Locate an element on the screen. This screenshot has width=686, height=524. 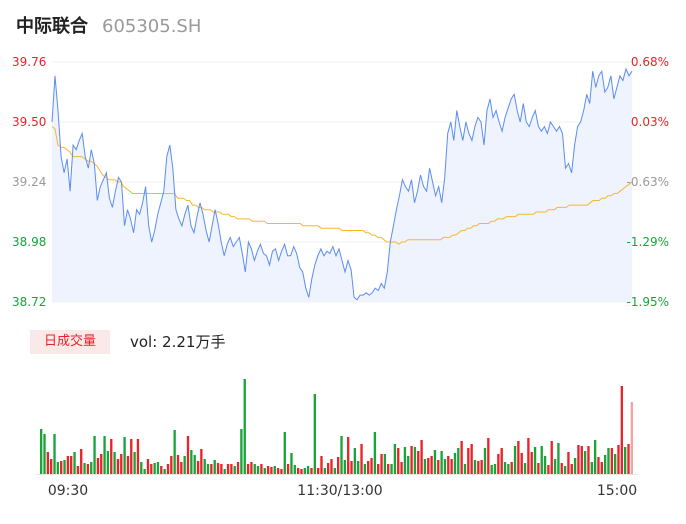
y-tick-label-right: -1.95% is located at coordinates (648, 302).